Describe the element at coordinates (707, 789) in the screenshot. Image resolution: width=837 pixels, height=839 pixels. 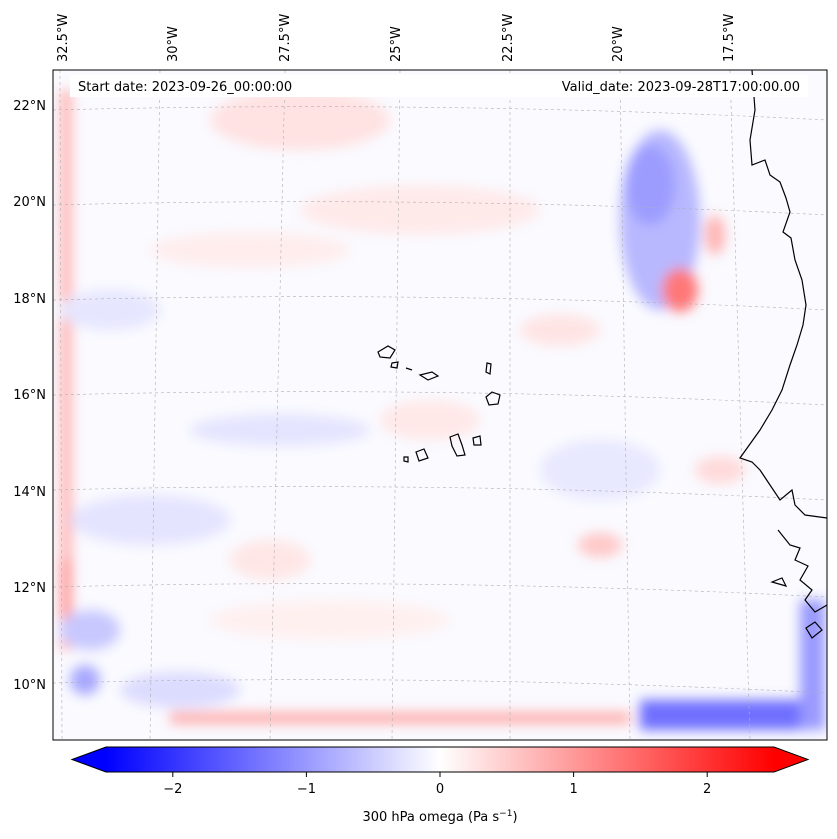
I see `colorbar-tick-label: 2` at that location.